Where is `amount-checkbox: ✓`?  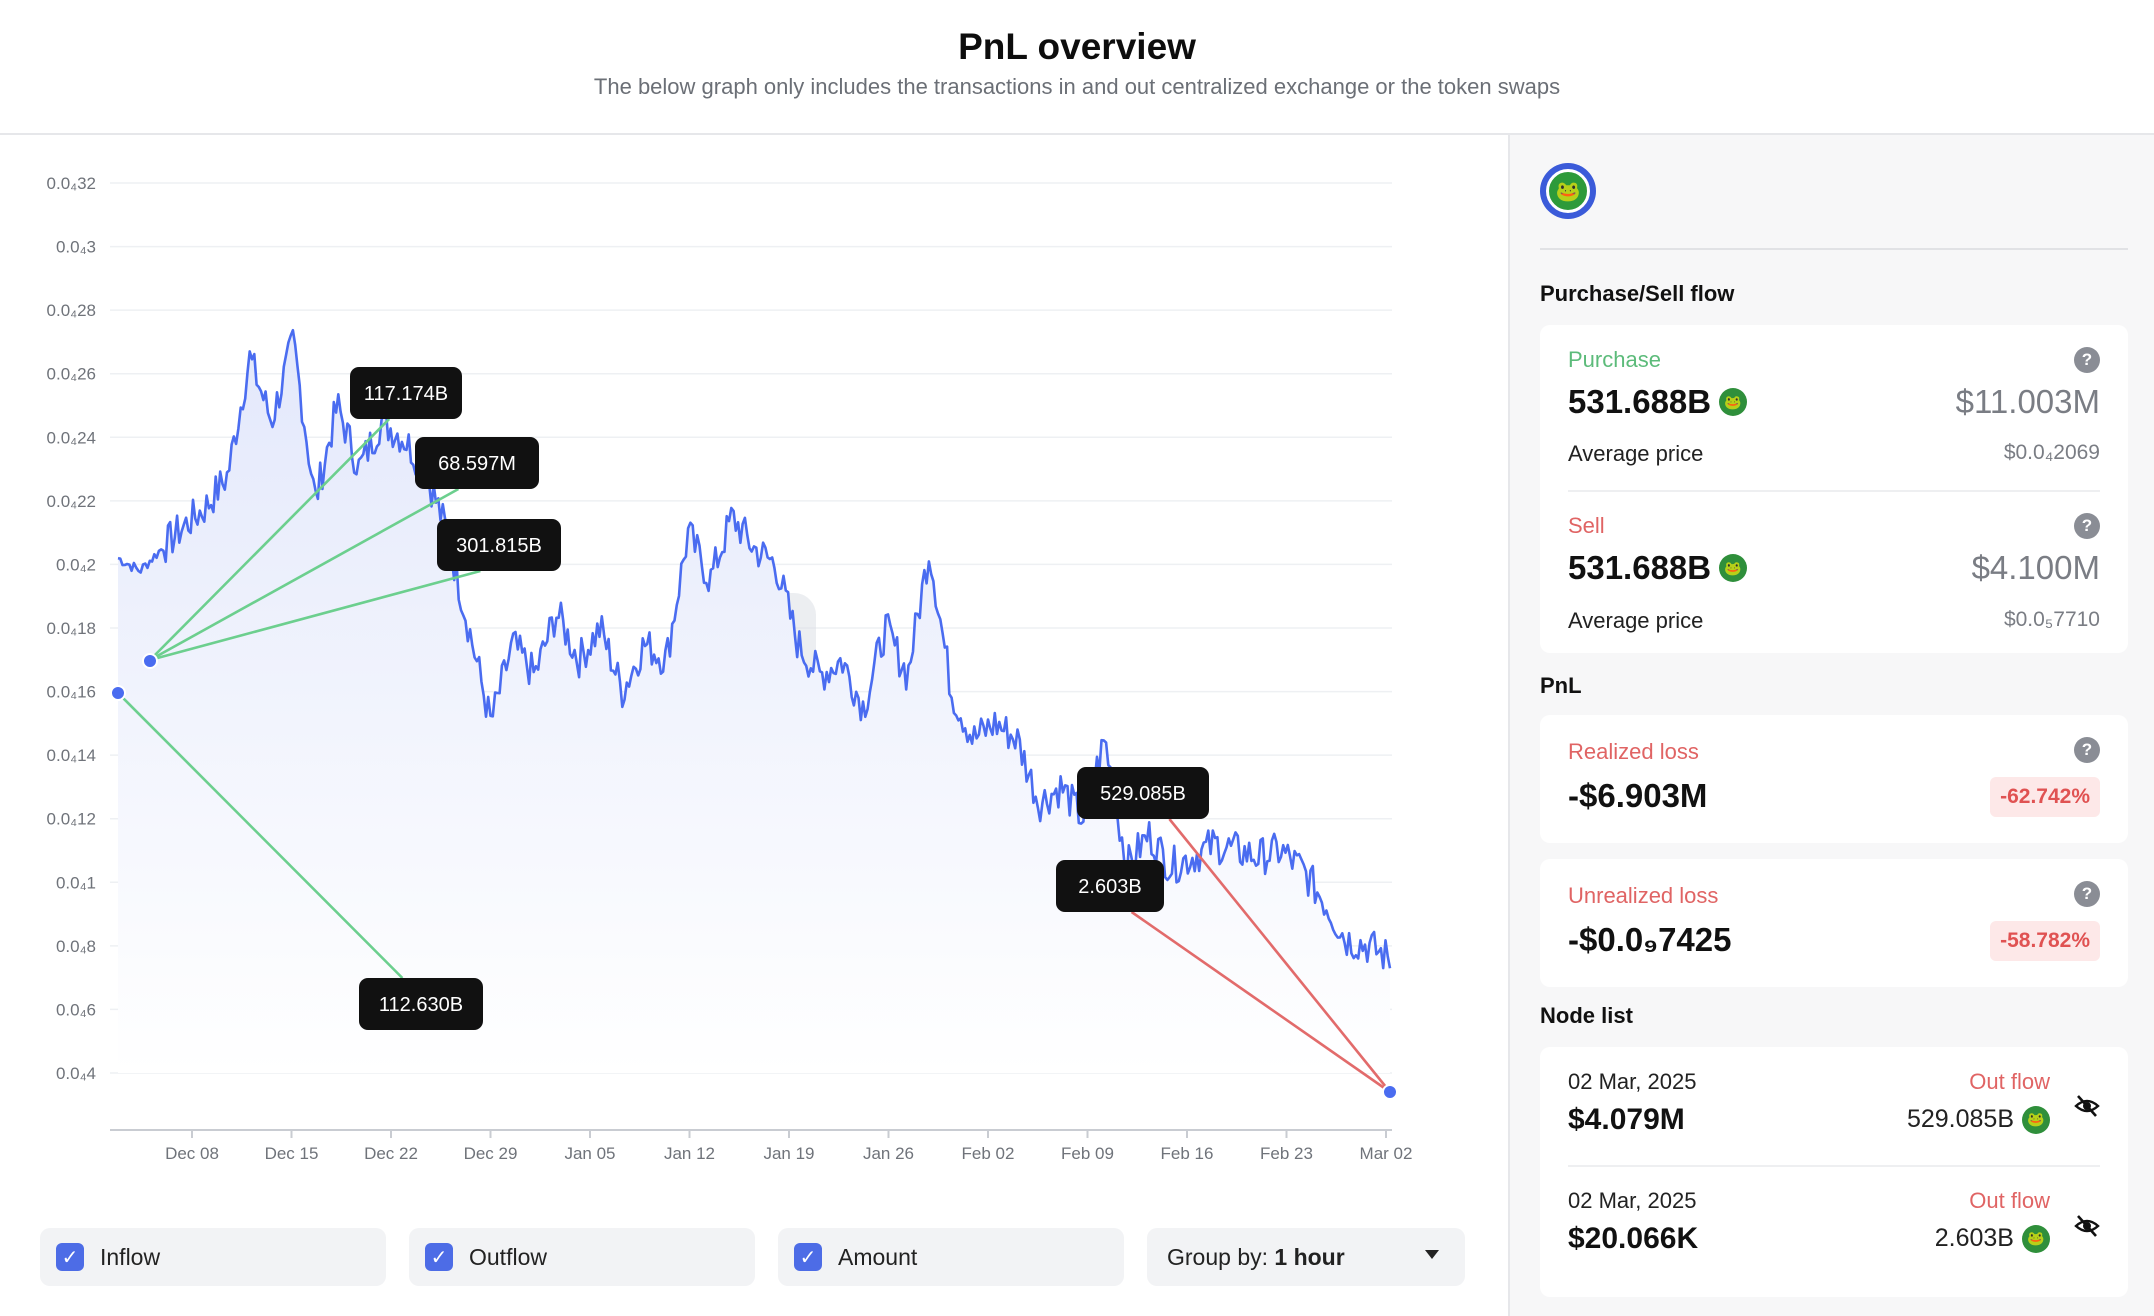
amount-checkbox: ✓ is located at coordinates (808, 1257).